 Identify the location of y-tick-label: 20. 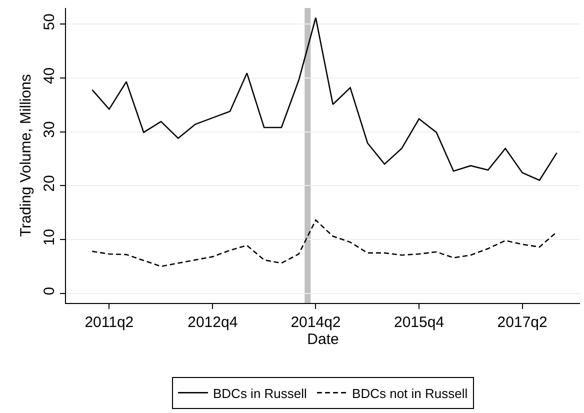
(49, 183).